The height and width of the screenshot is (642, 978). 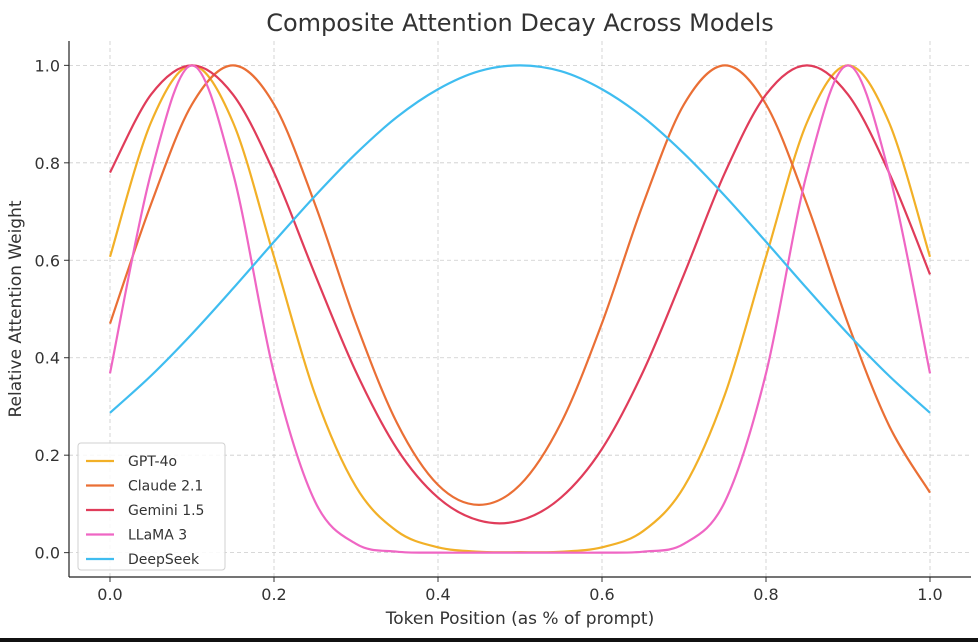 What do you see at coordinates (165, 487) in the screenshot?
I see `legend-label: Claude 2.1` at bounding box center [165, 487].